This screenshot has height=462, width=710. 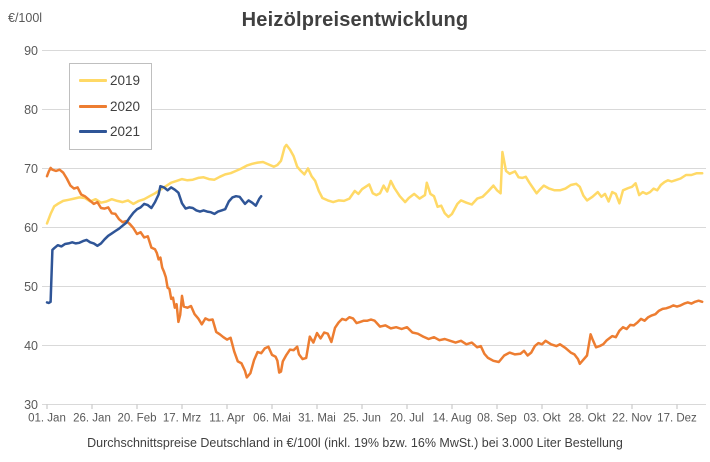 I want to click on y-tick-label-40: 40, so click(x=31, y=346).